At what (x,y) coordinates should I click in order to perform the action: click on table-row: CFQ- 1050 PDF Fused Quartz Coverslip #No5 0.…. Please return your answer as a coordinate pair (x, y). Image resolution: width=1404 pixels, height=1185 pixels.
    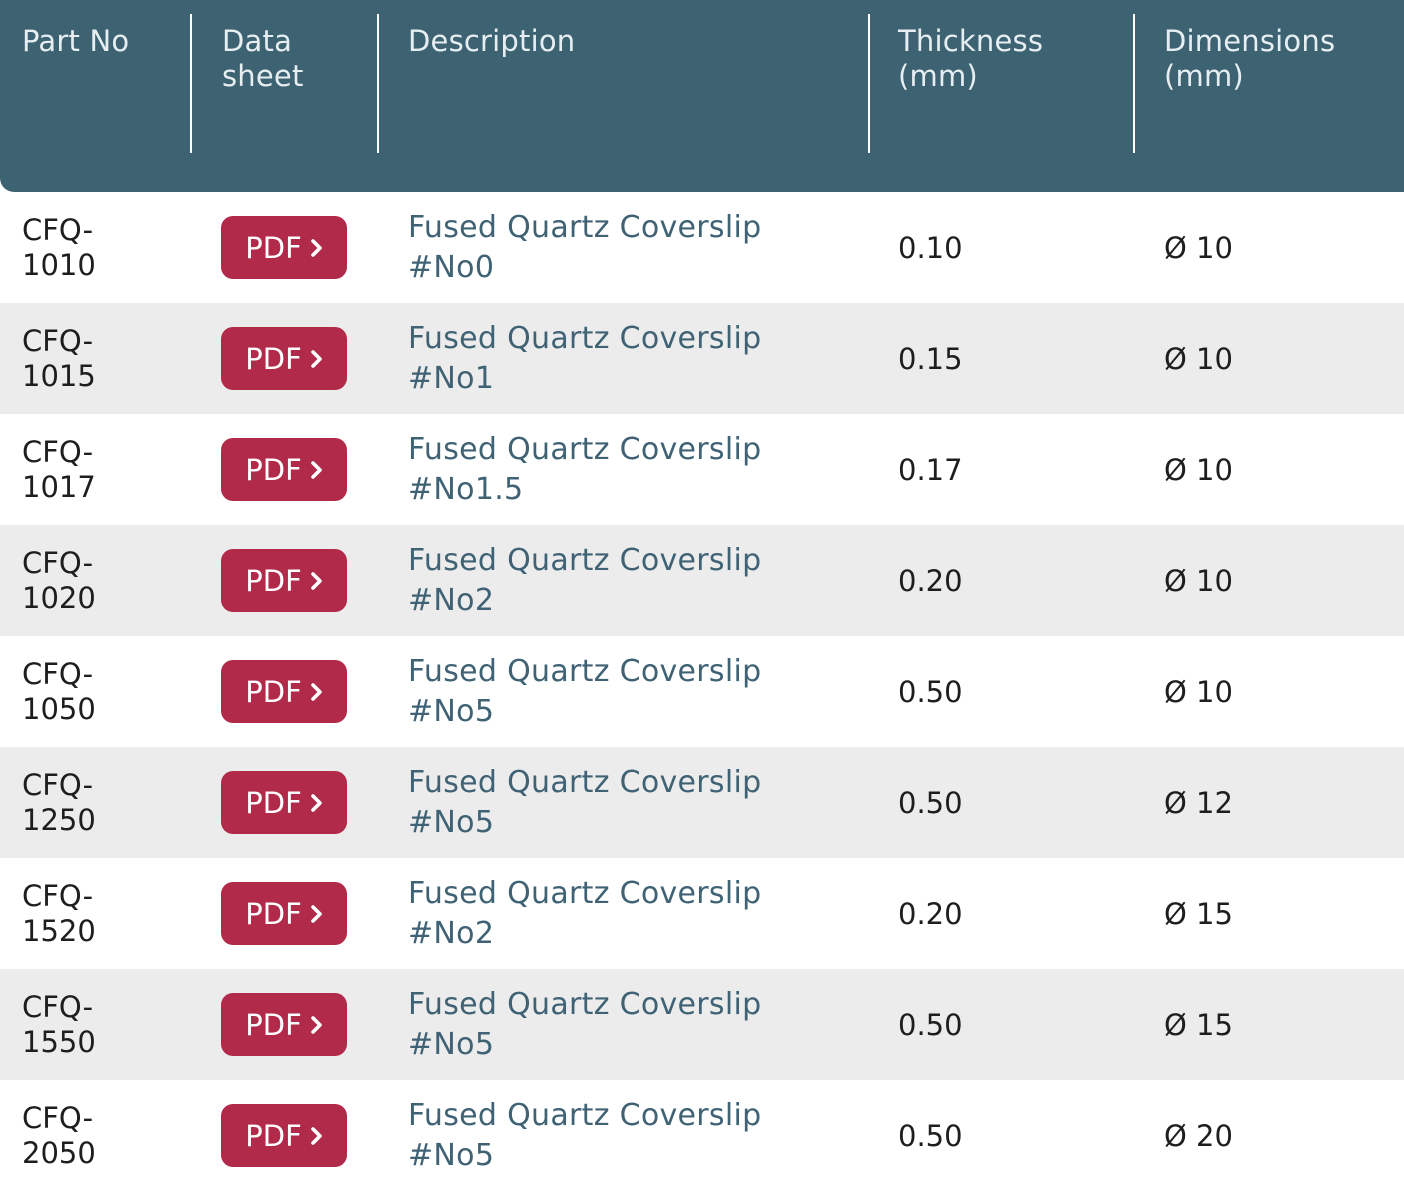
    Looking at the image, I should click on (702, 691).